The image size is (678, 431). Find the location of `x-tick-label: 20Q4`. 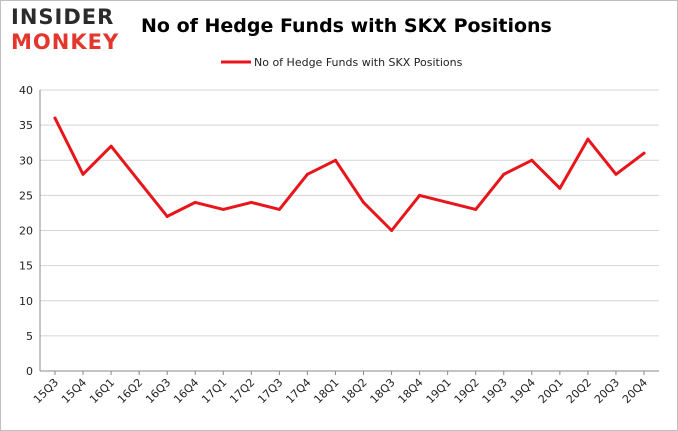

x-tick-label: 20Q4 is located at coordinates (635, 391).